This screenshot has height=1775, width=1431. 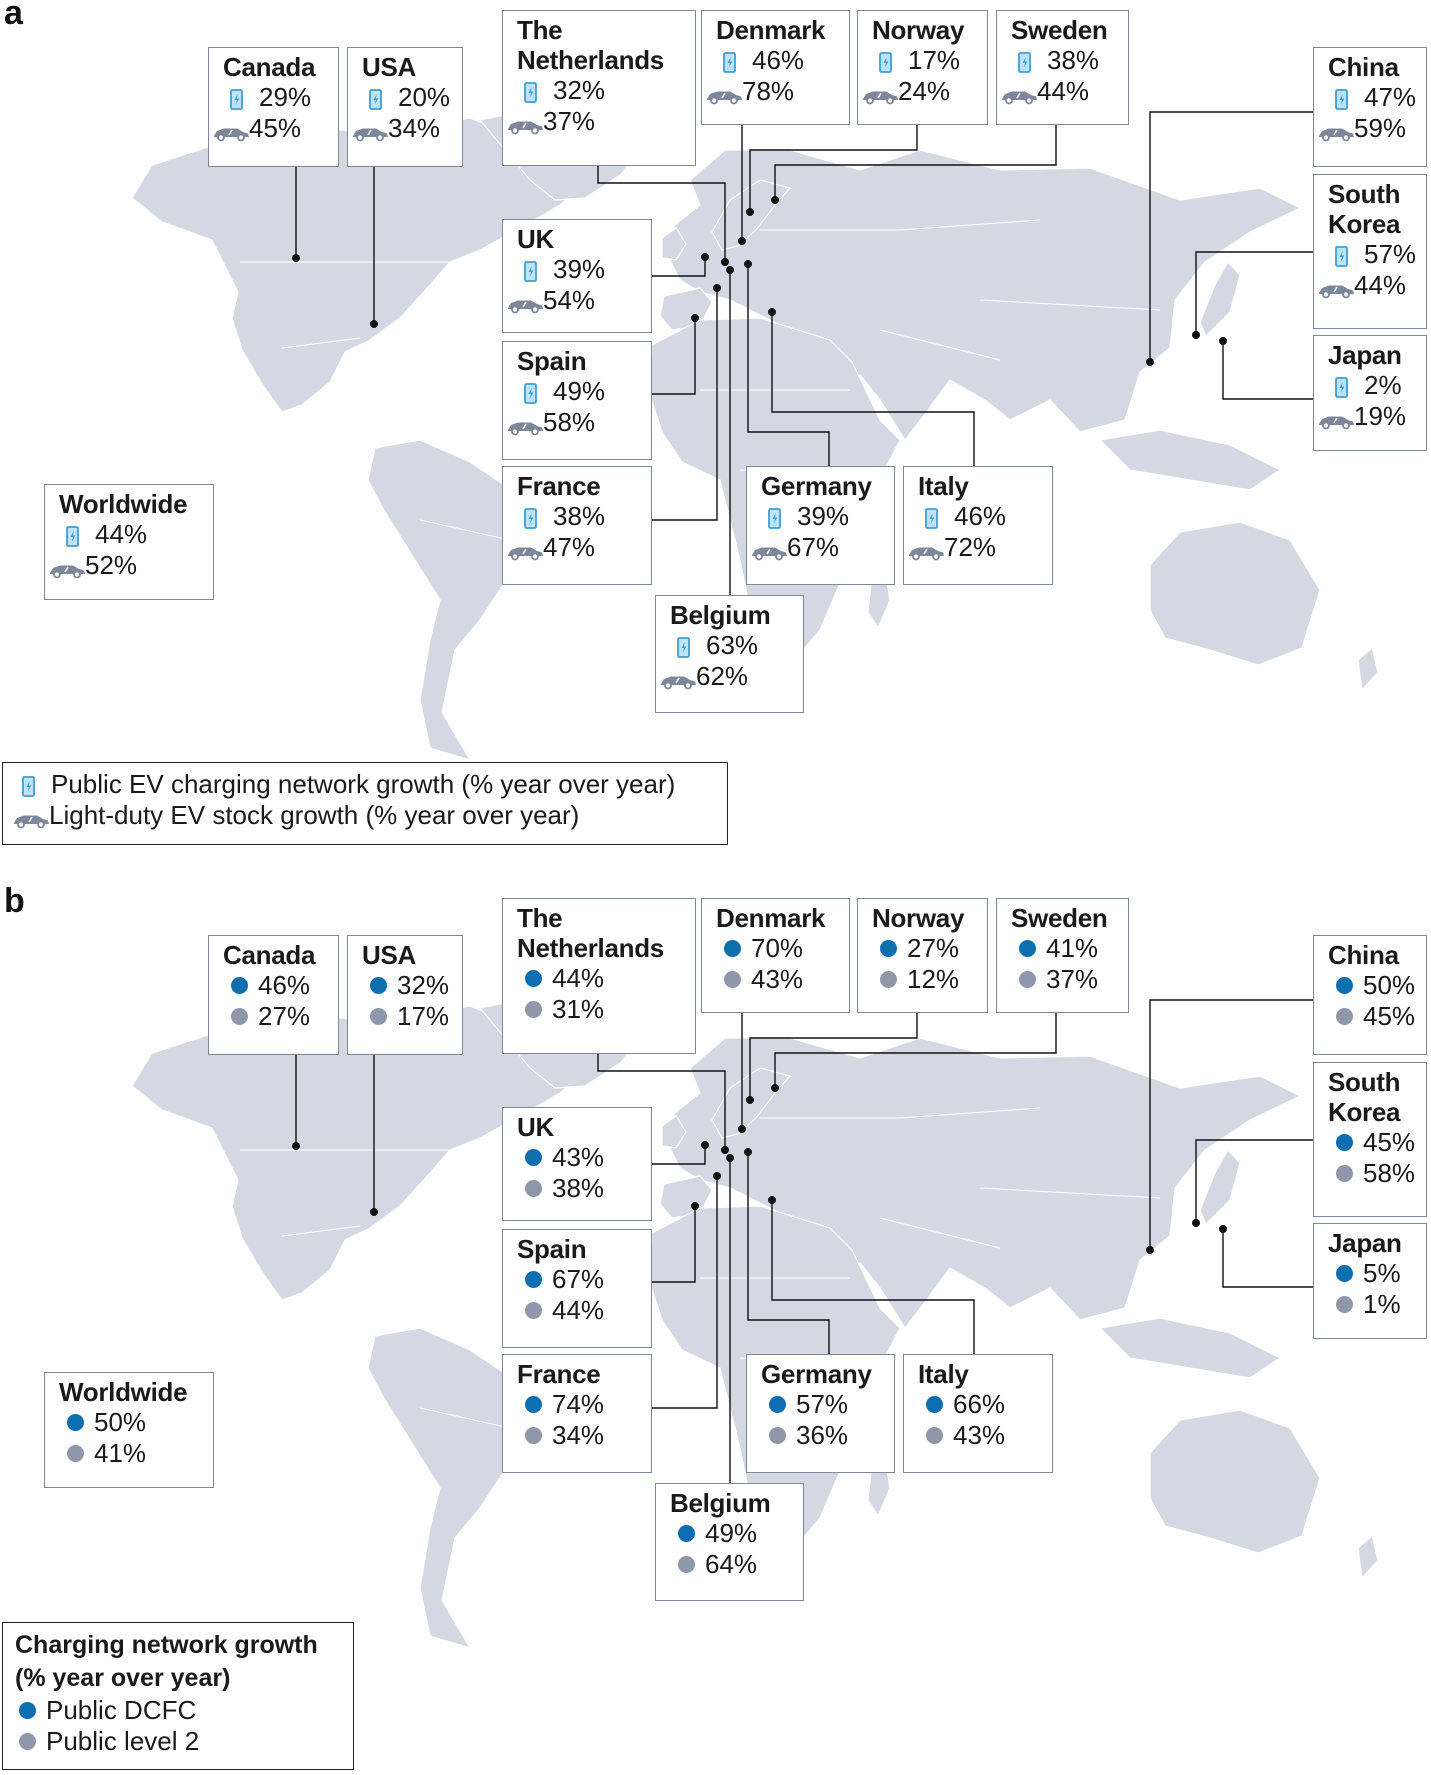 What do you see at coordinates (599, 88) in the screenshot?
I see `callout-netherlands: The Netherlands 32% 37%` at bounding box center [599, 88].